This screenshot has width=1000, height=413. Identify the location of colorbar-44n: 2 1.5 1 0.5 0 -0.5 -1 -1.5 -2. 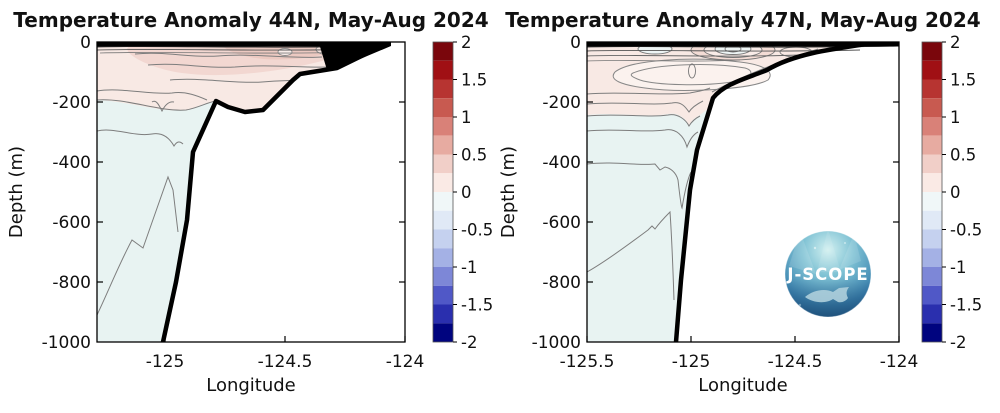
(462, 192).